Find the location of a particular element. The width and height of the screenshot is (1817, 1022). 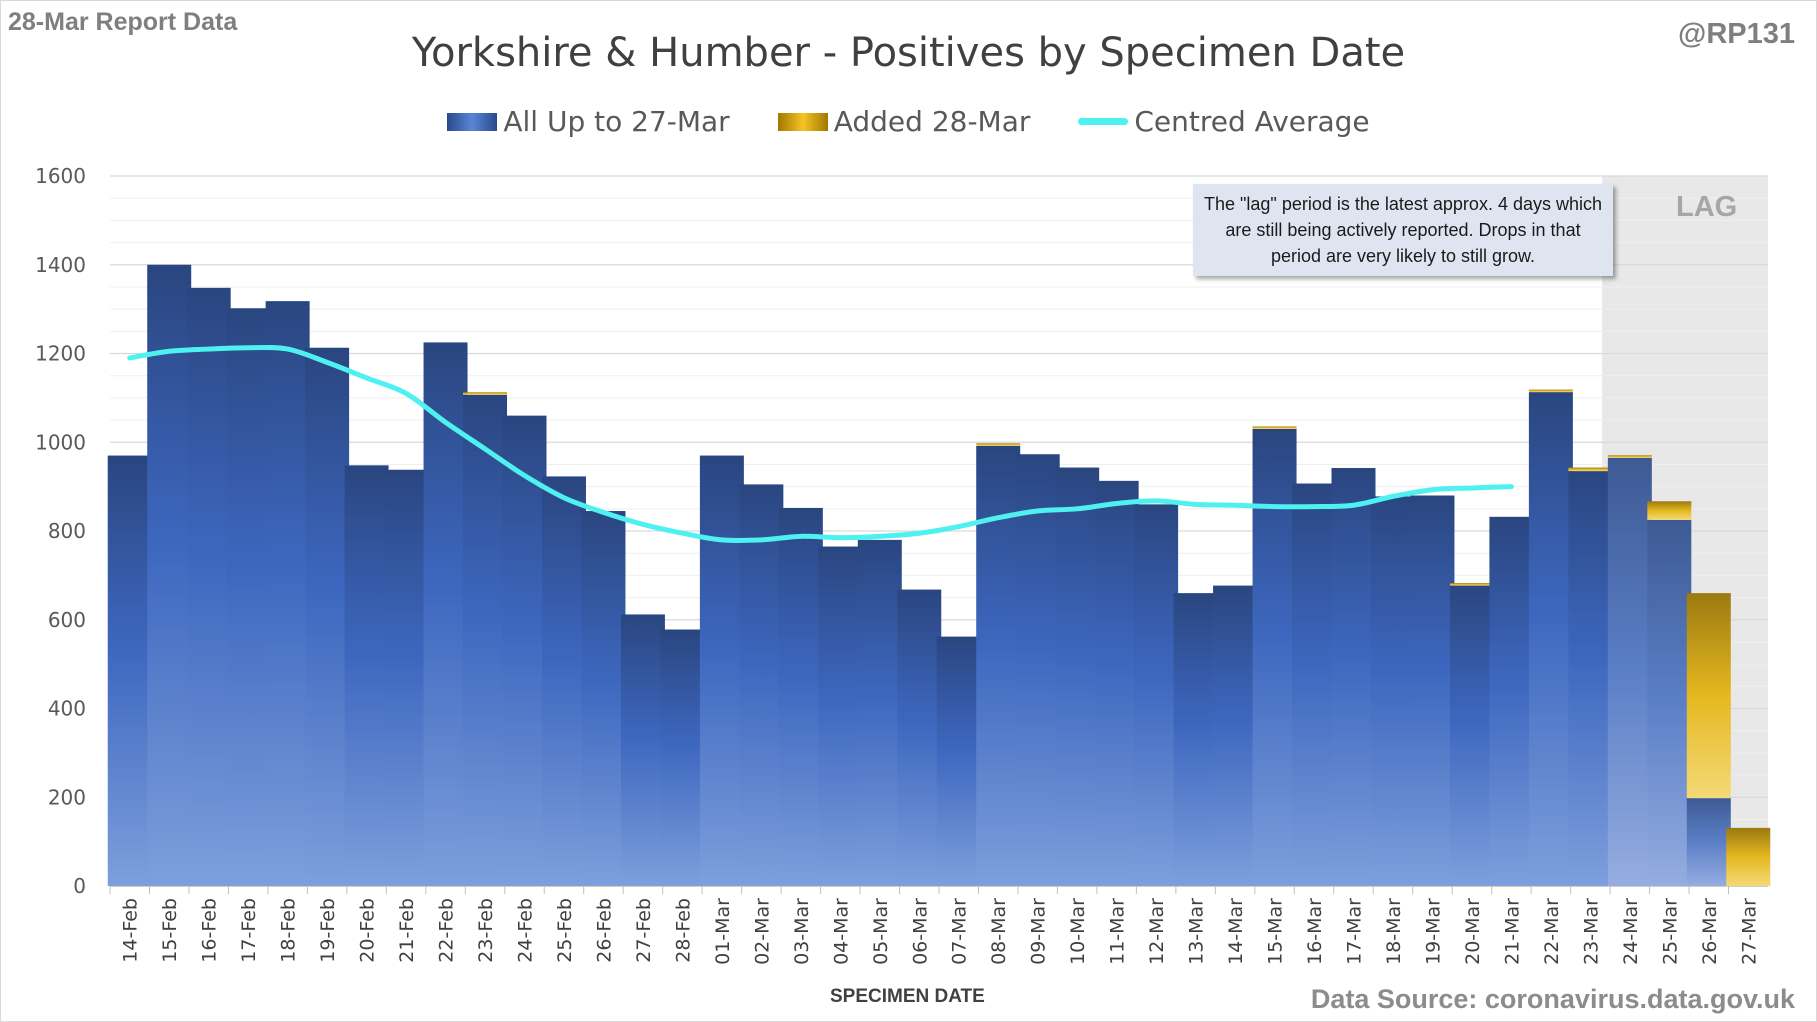

x-tick-label: 18-Mar is located at coordinates (1394, 931).